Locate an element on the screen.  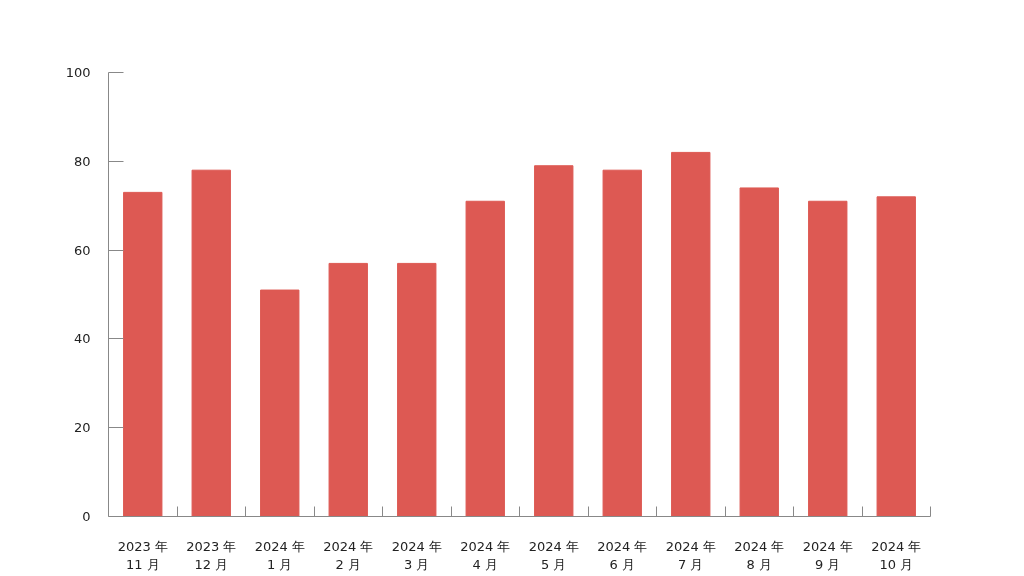
x-tick-label: 2024 年 4 月 is located at coordinates (485, 555).